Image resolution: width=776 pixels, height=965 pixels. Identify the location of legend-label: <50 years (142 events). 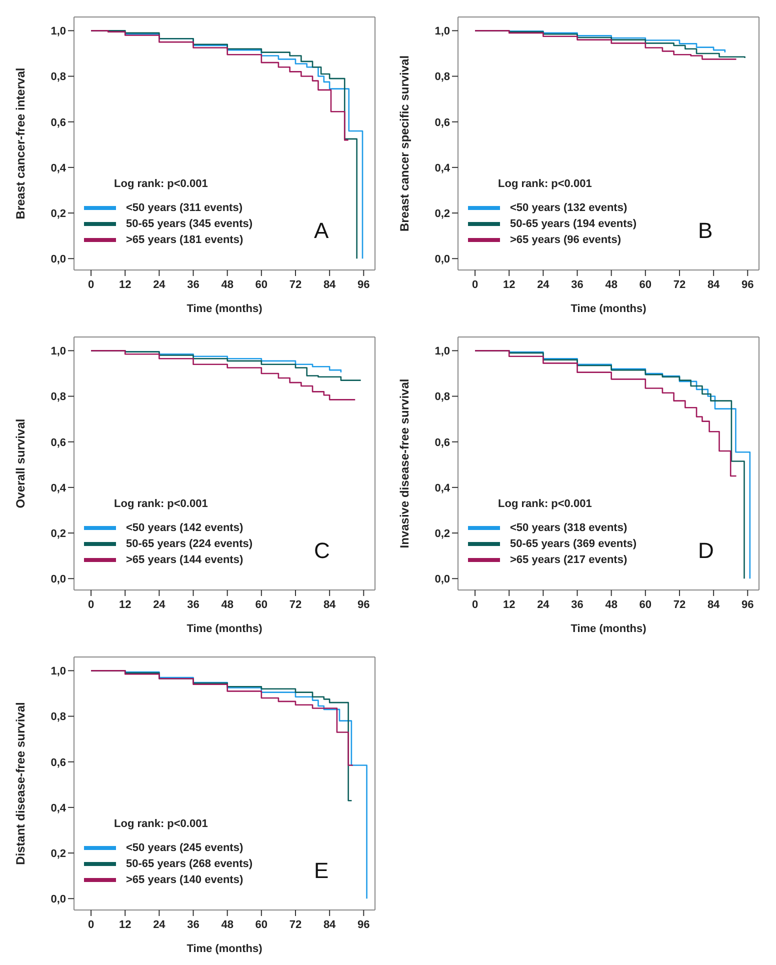
(185, 528).